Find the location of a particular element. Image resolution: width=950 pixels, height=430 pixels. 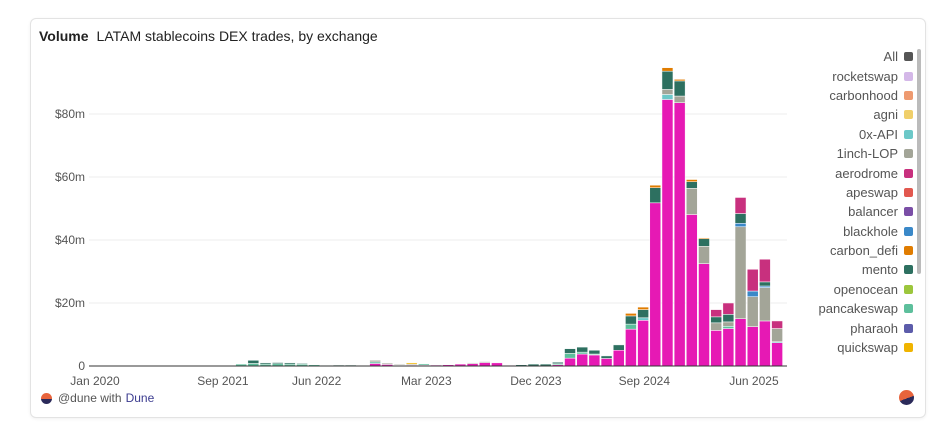

legend-label: 0x-API is located at coordinates (878, 134).